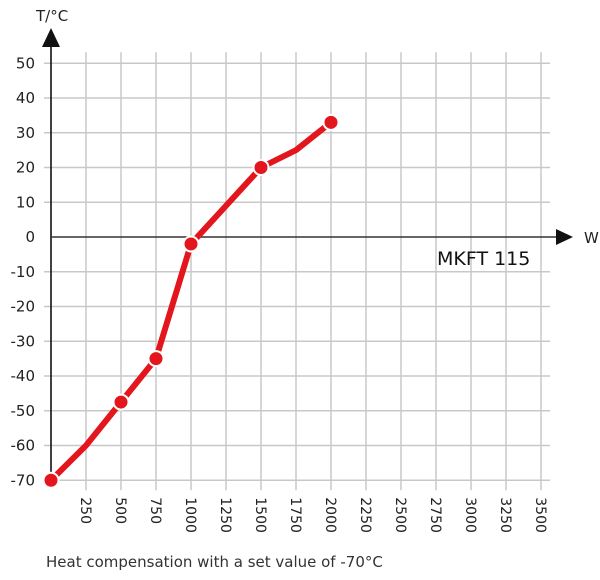 The height and width of the screenshot is (580, 600). Describe the element at coordinates (25, 168) in the screenshot. I see `y-tick-label: 20` at that location.